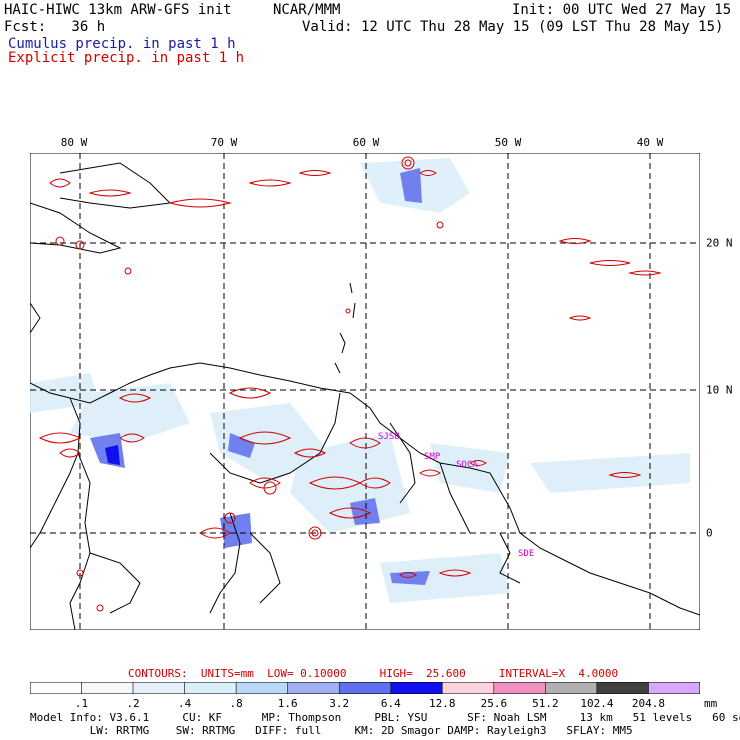 The height and width of the screenshot is (740, 740). I want to click on colorbar-tick-label: .2, so click(133, 703).